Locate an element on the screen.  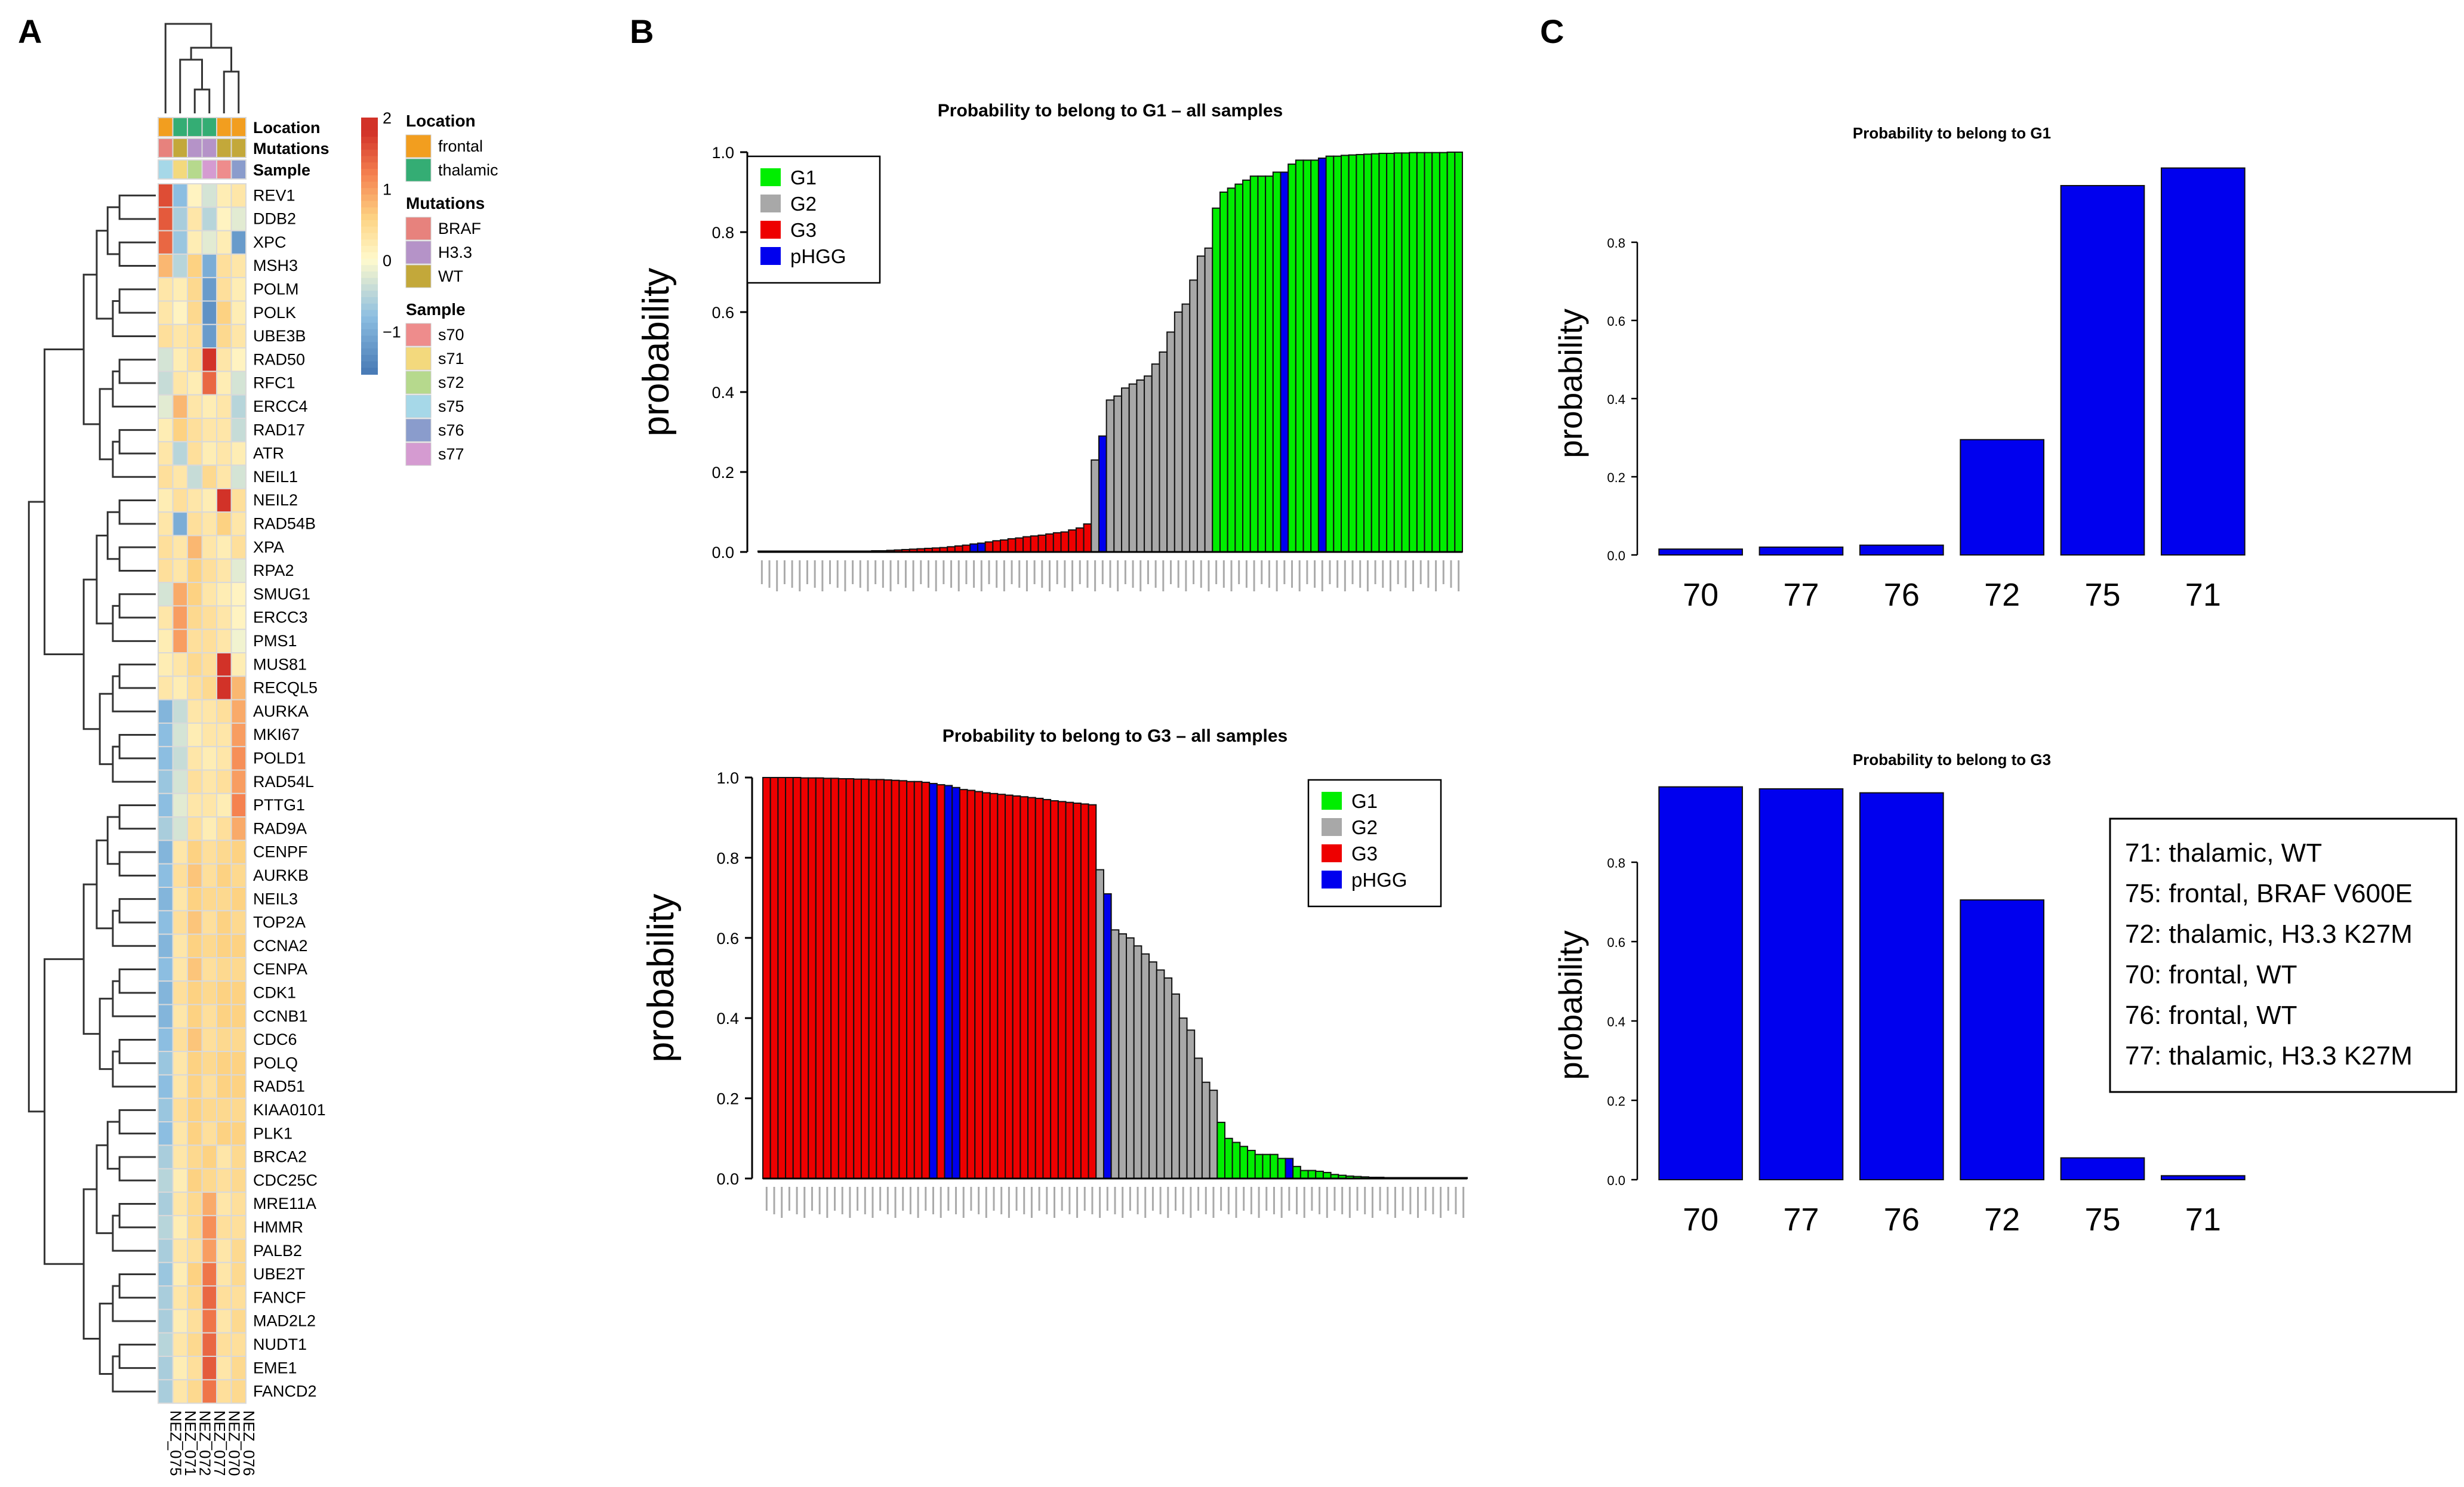
legend-label: frontal is located at coordinates (460, 146).